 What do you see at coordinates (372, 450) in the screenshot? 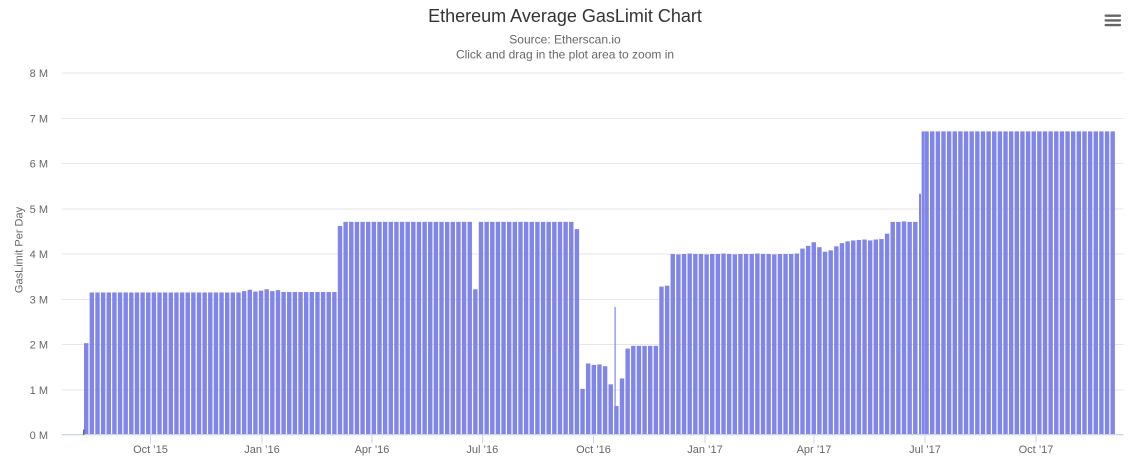
I see `svg-text: Apr ’16` at bounding box center [372, 450].